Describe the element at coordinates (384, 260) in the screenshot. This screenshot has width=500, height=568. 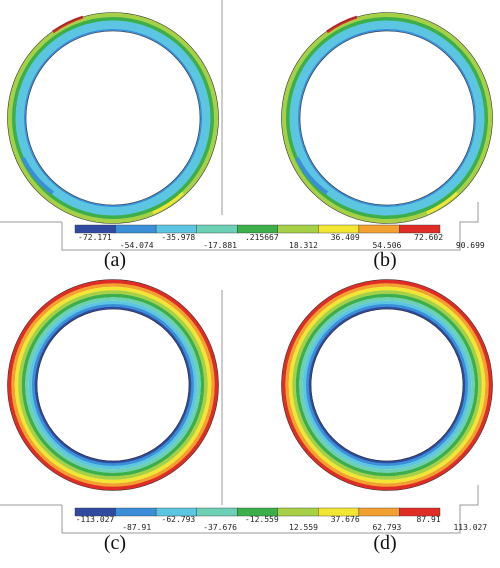
I see `panel-label: (b)` at that location.